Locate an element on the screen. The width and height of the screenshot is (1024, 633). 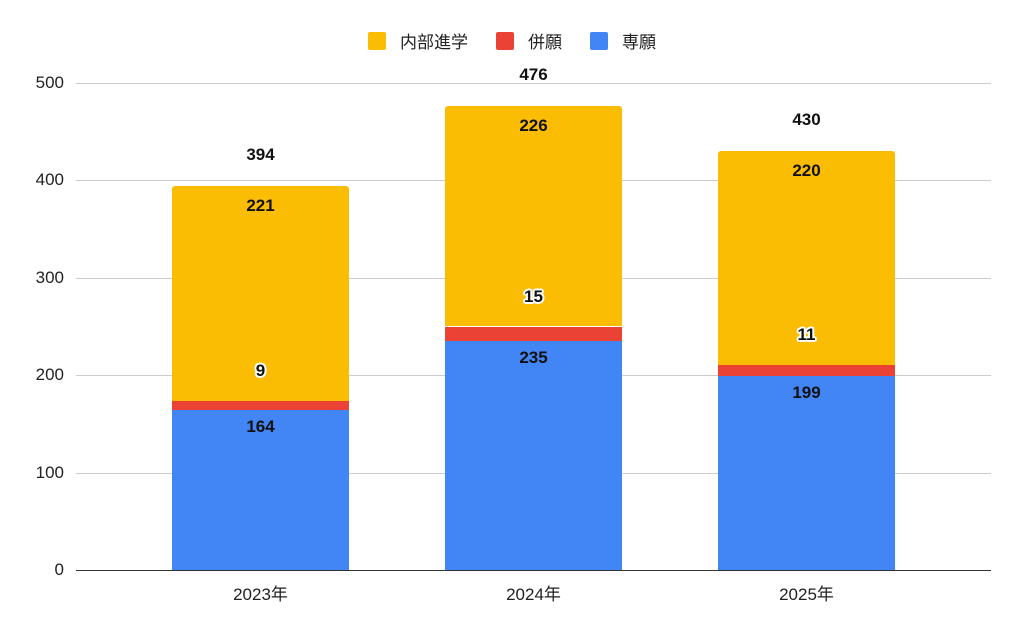
data-label-sengan: 164 is located at coordinates (260, 427).